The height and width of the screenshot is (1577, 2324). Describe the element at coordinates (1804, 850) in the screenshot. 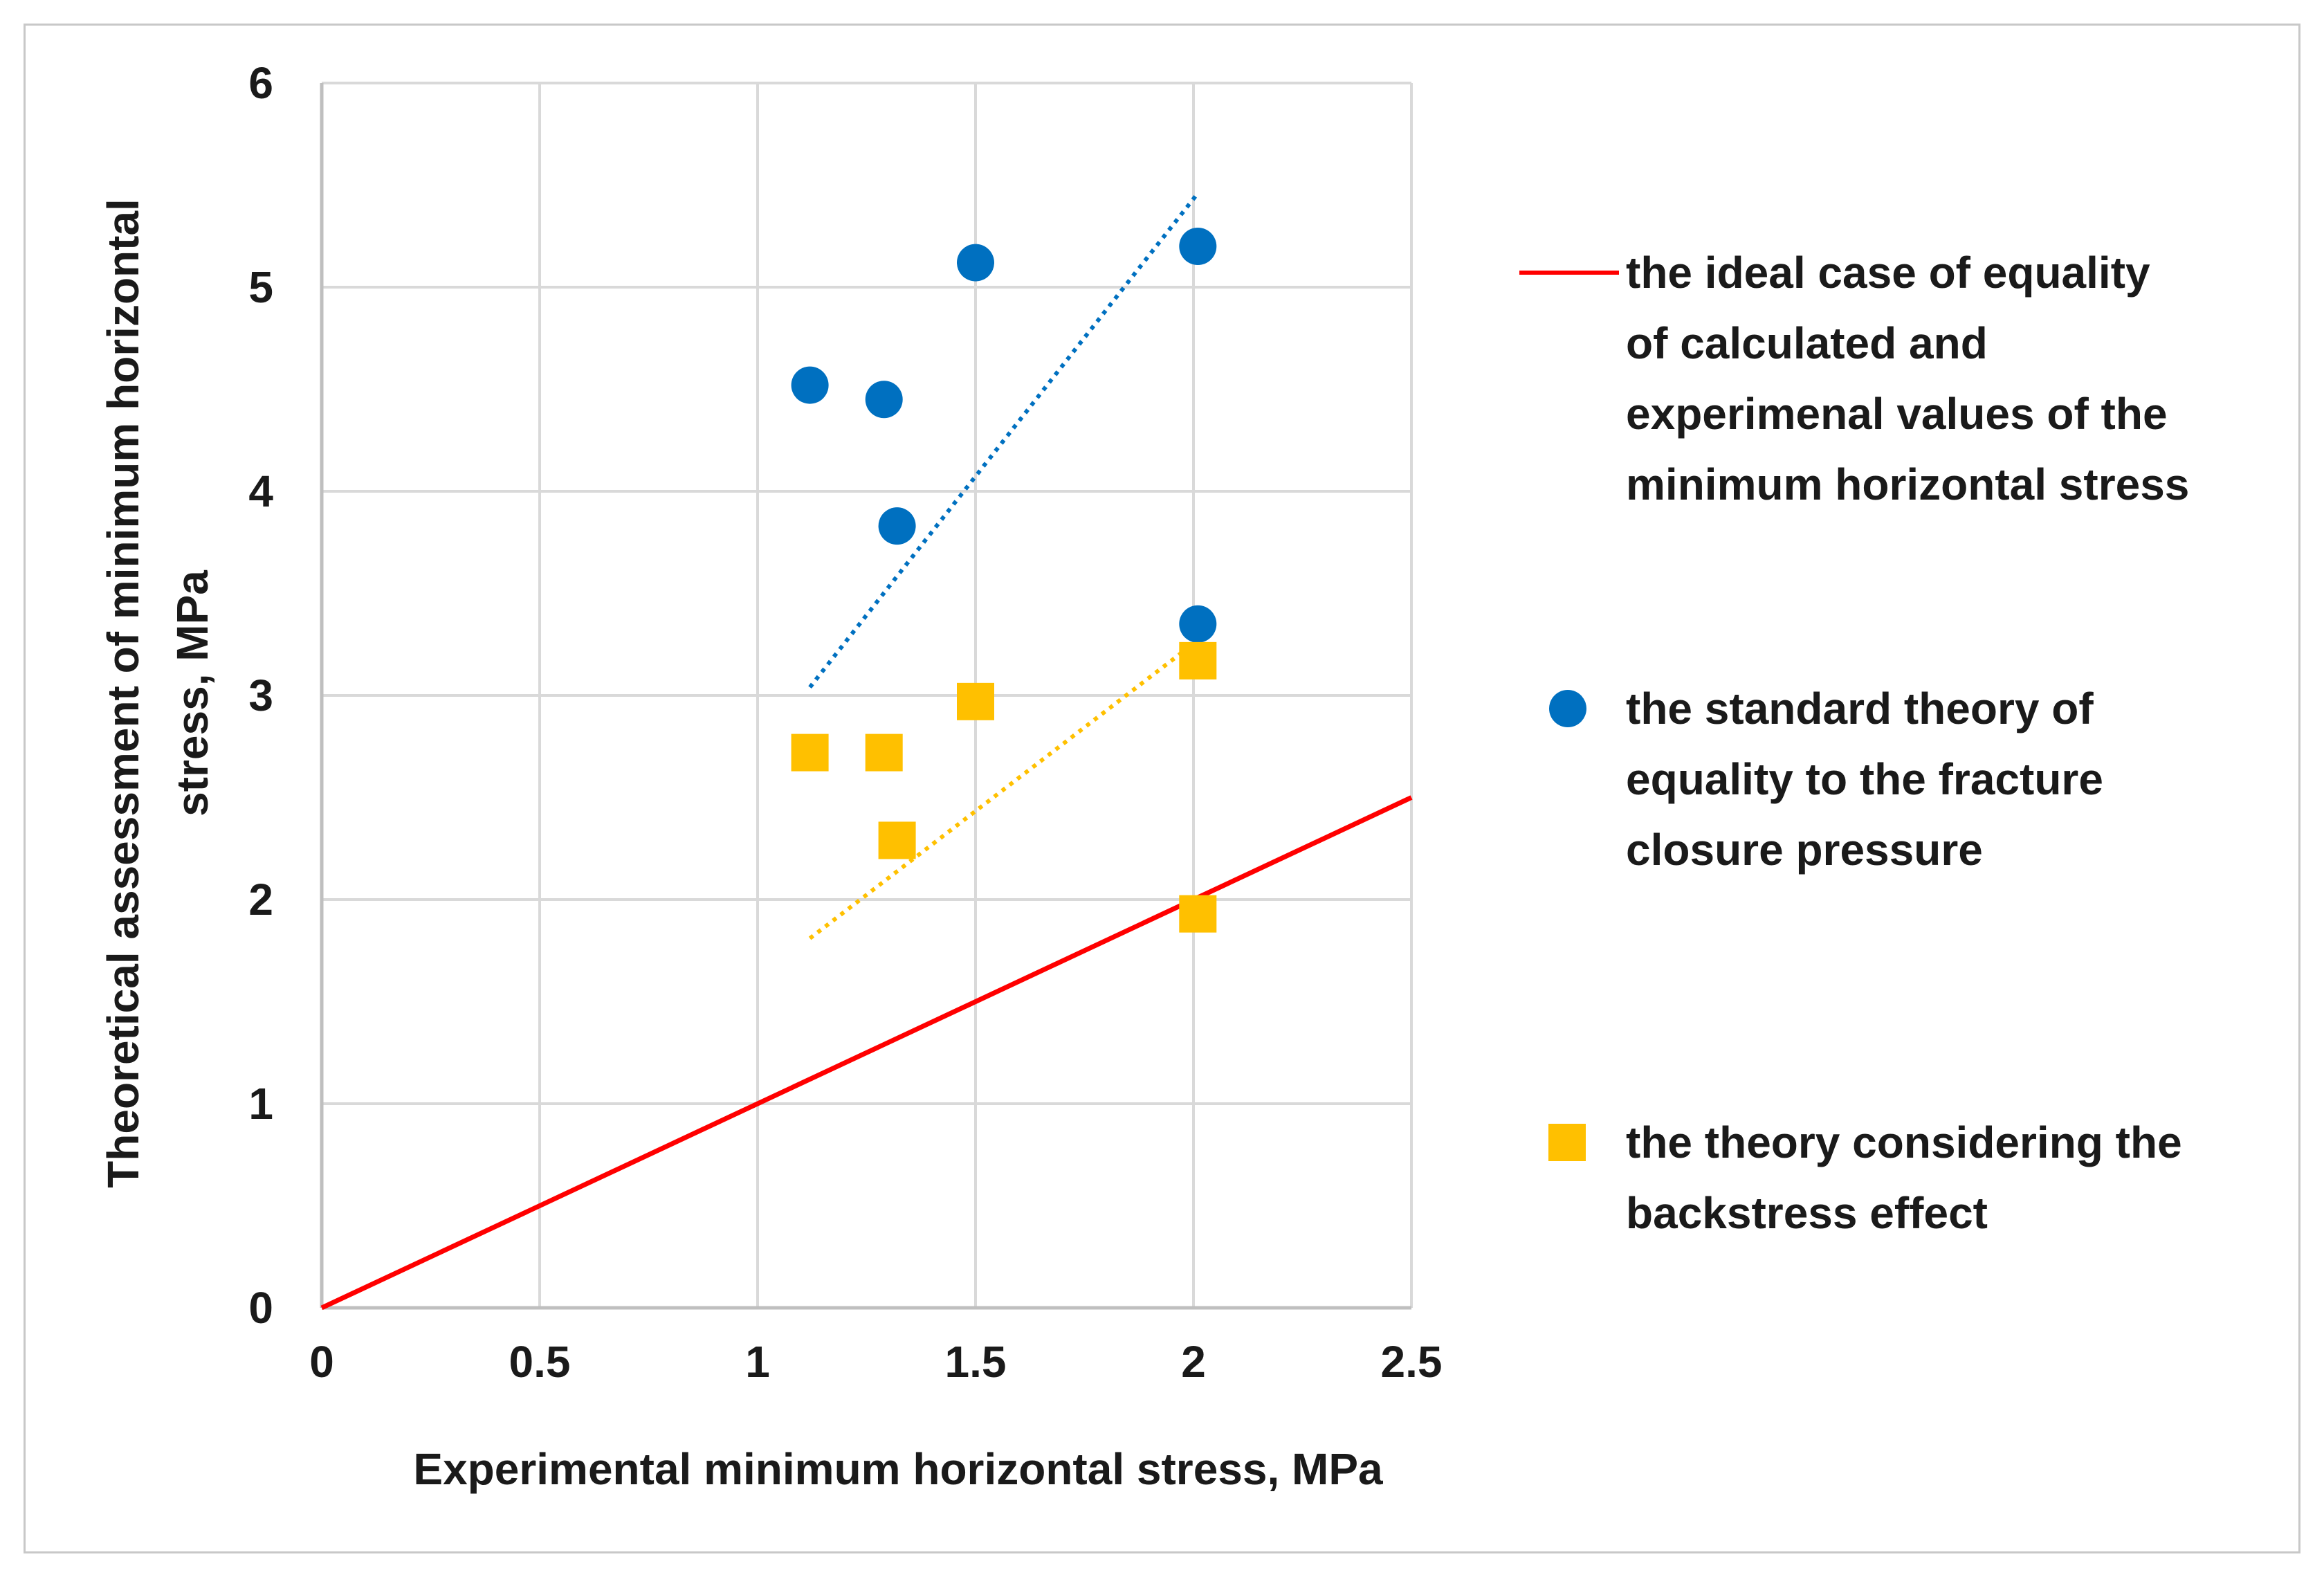

I see `legend-label-standard-theory-3: closure pressure` at that location.